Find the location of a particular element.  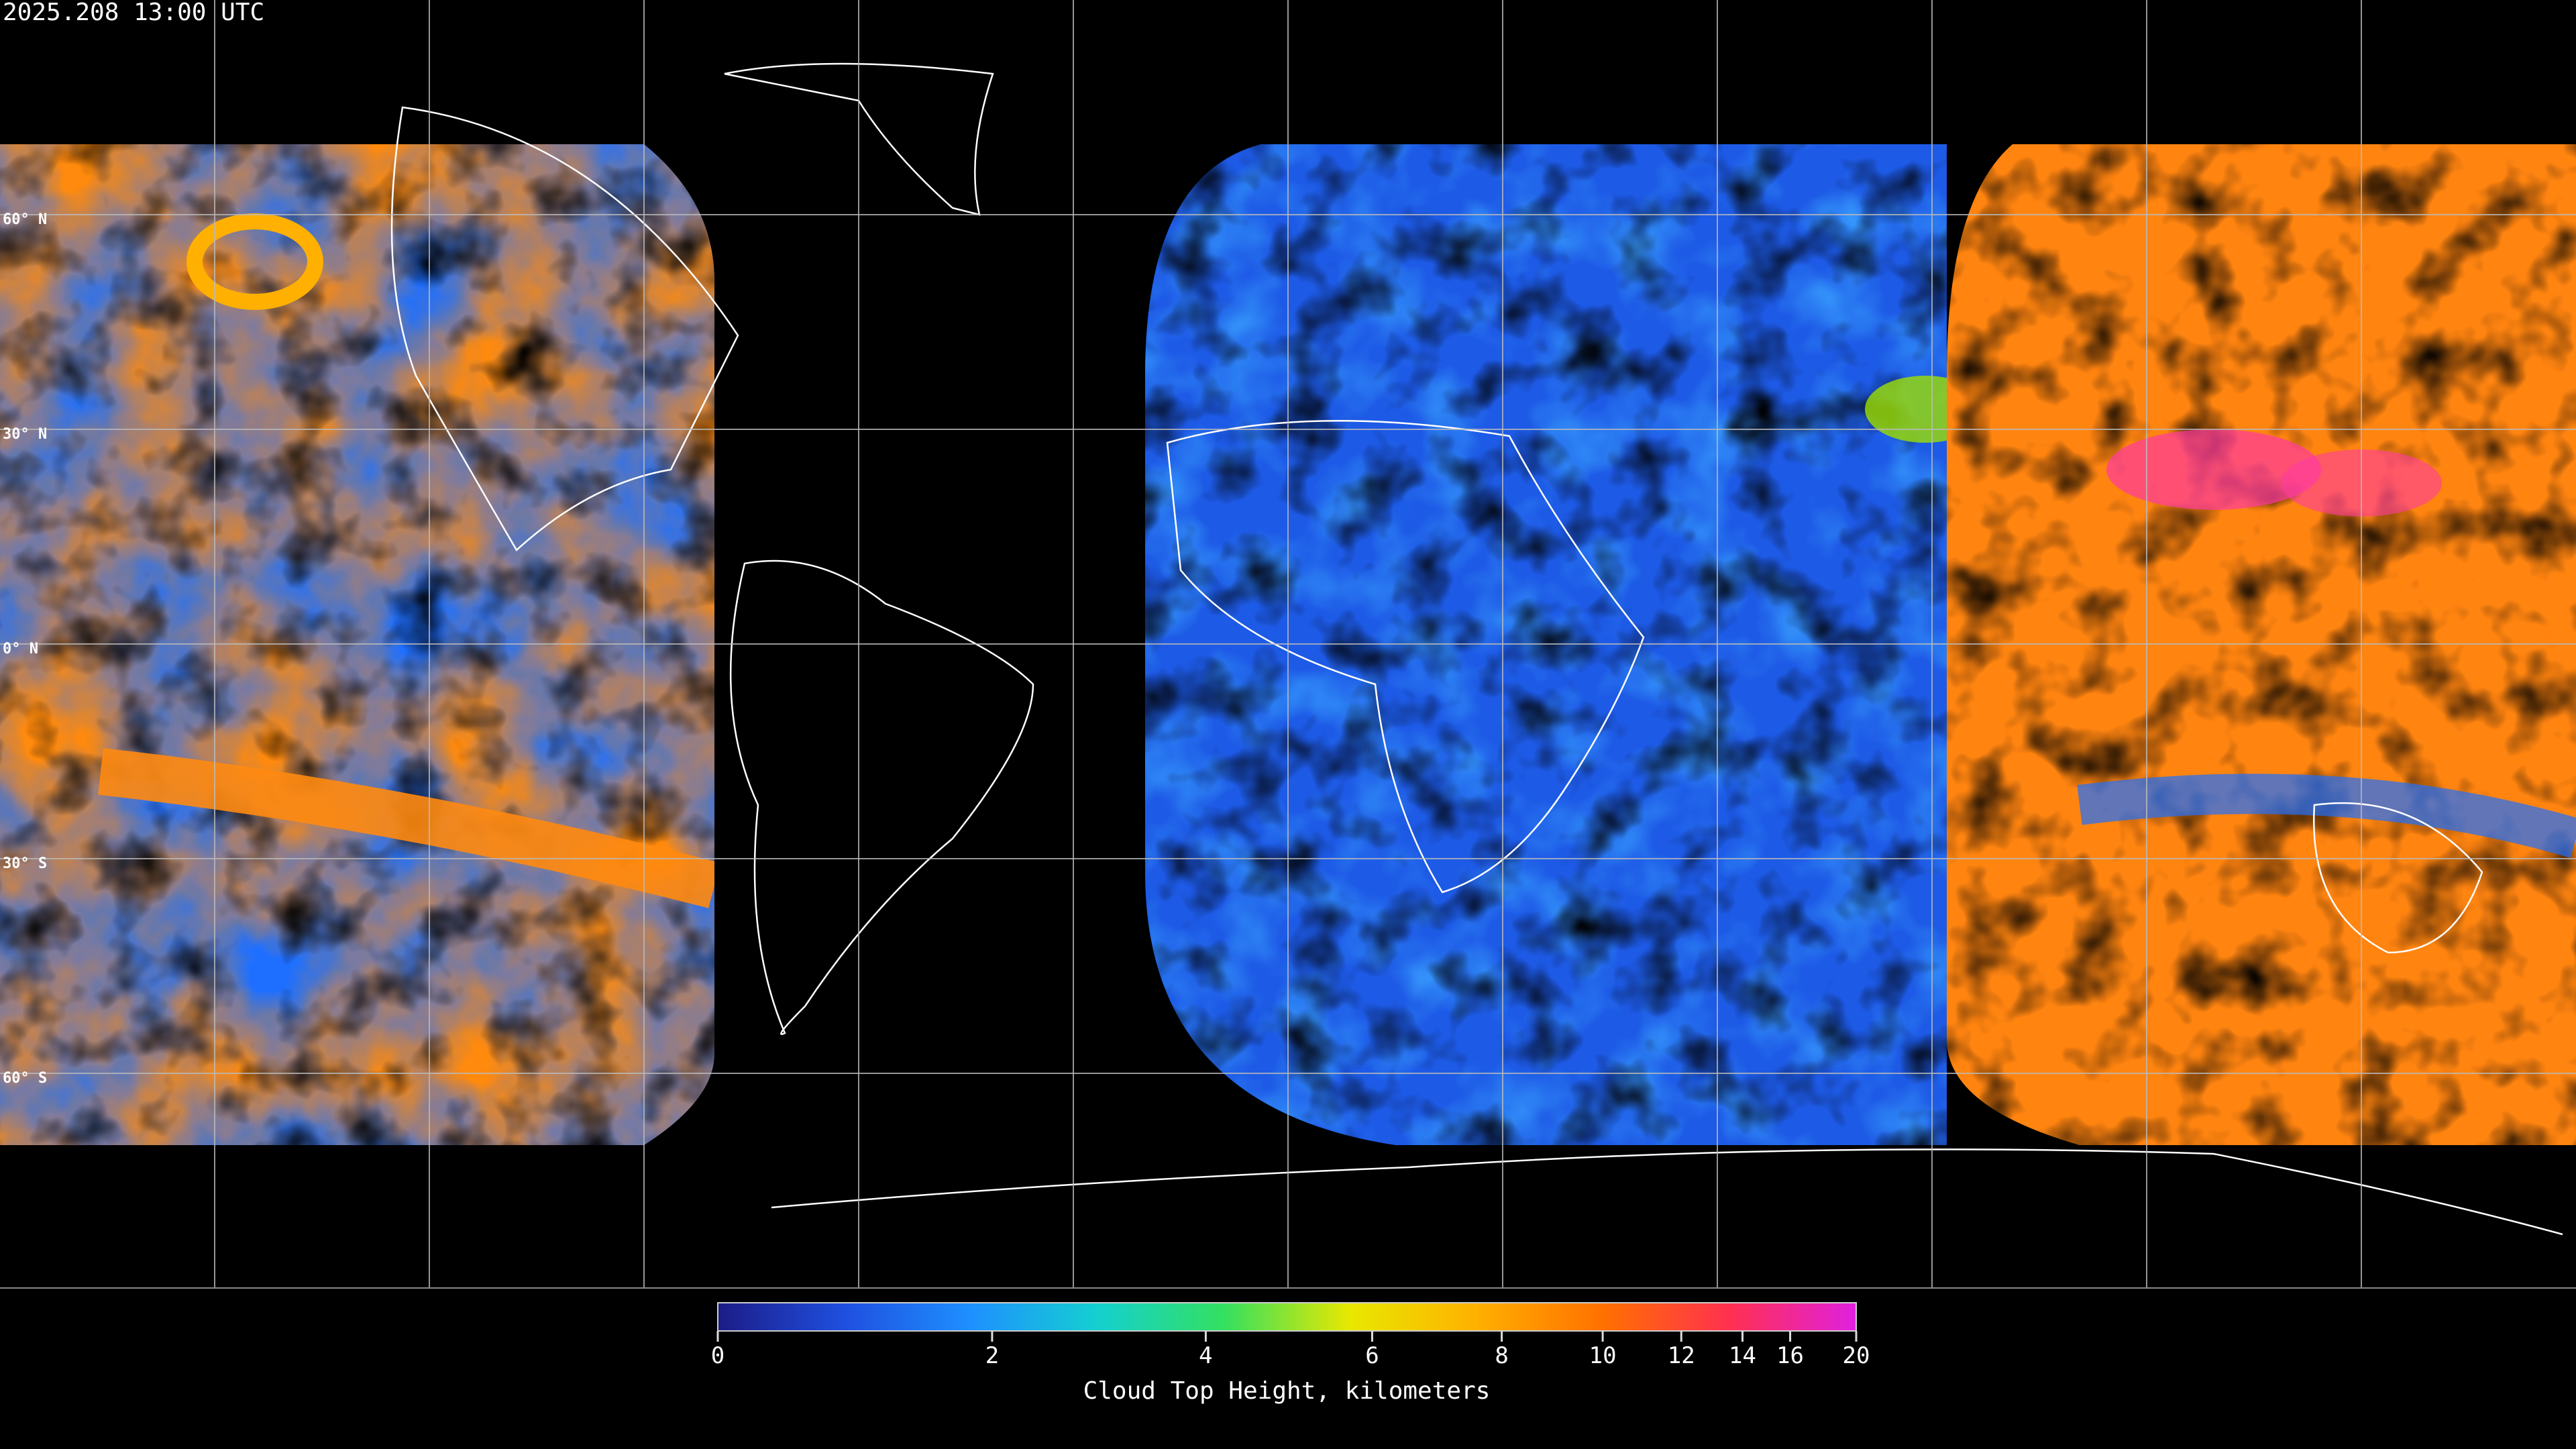

colorbar-tick-label: 2 is located at coordinates (992, 1355).